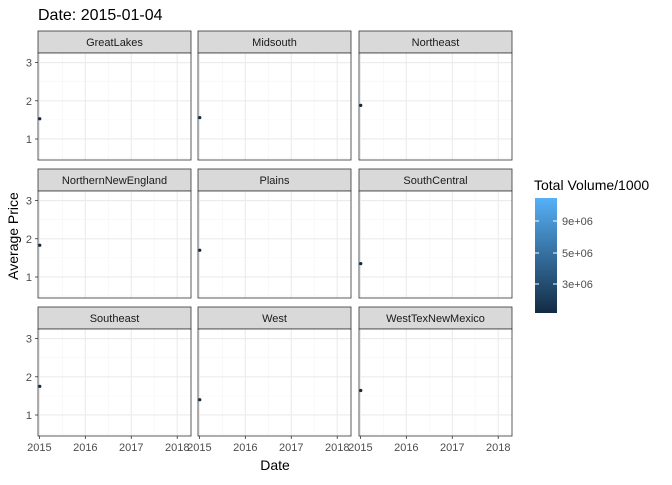  What do you see at coordinates (591, 245) in the screenshot?
I see `color-legend: Total Volume/1000 9e+06 5e+06 3e+06` at bounding box center [591, 245].